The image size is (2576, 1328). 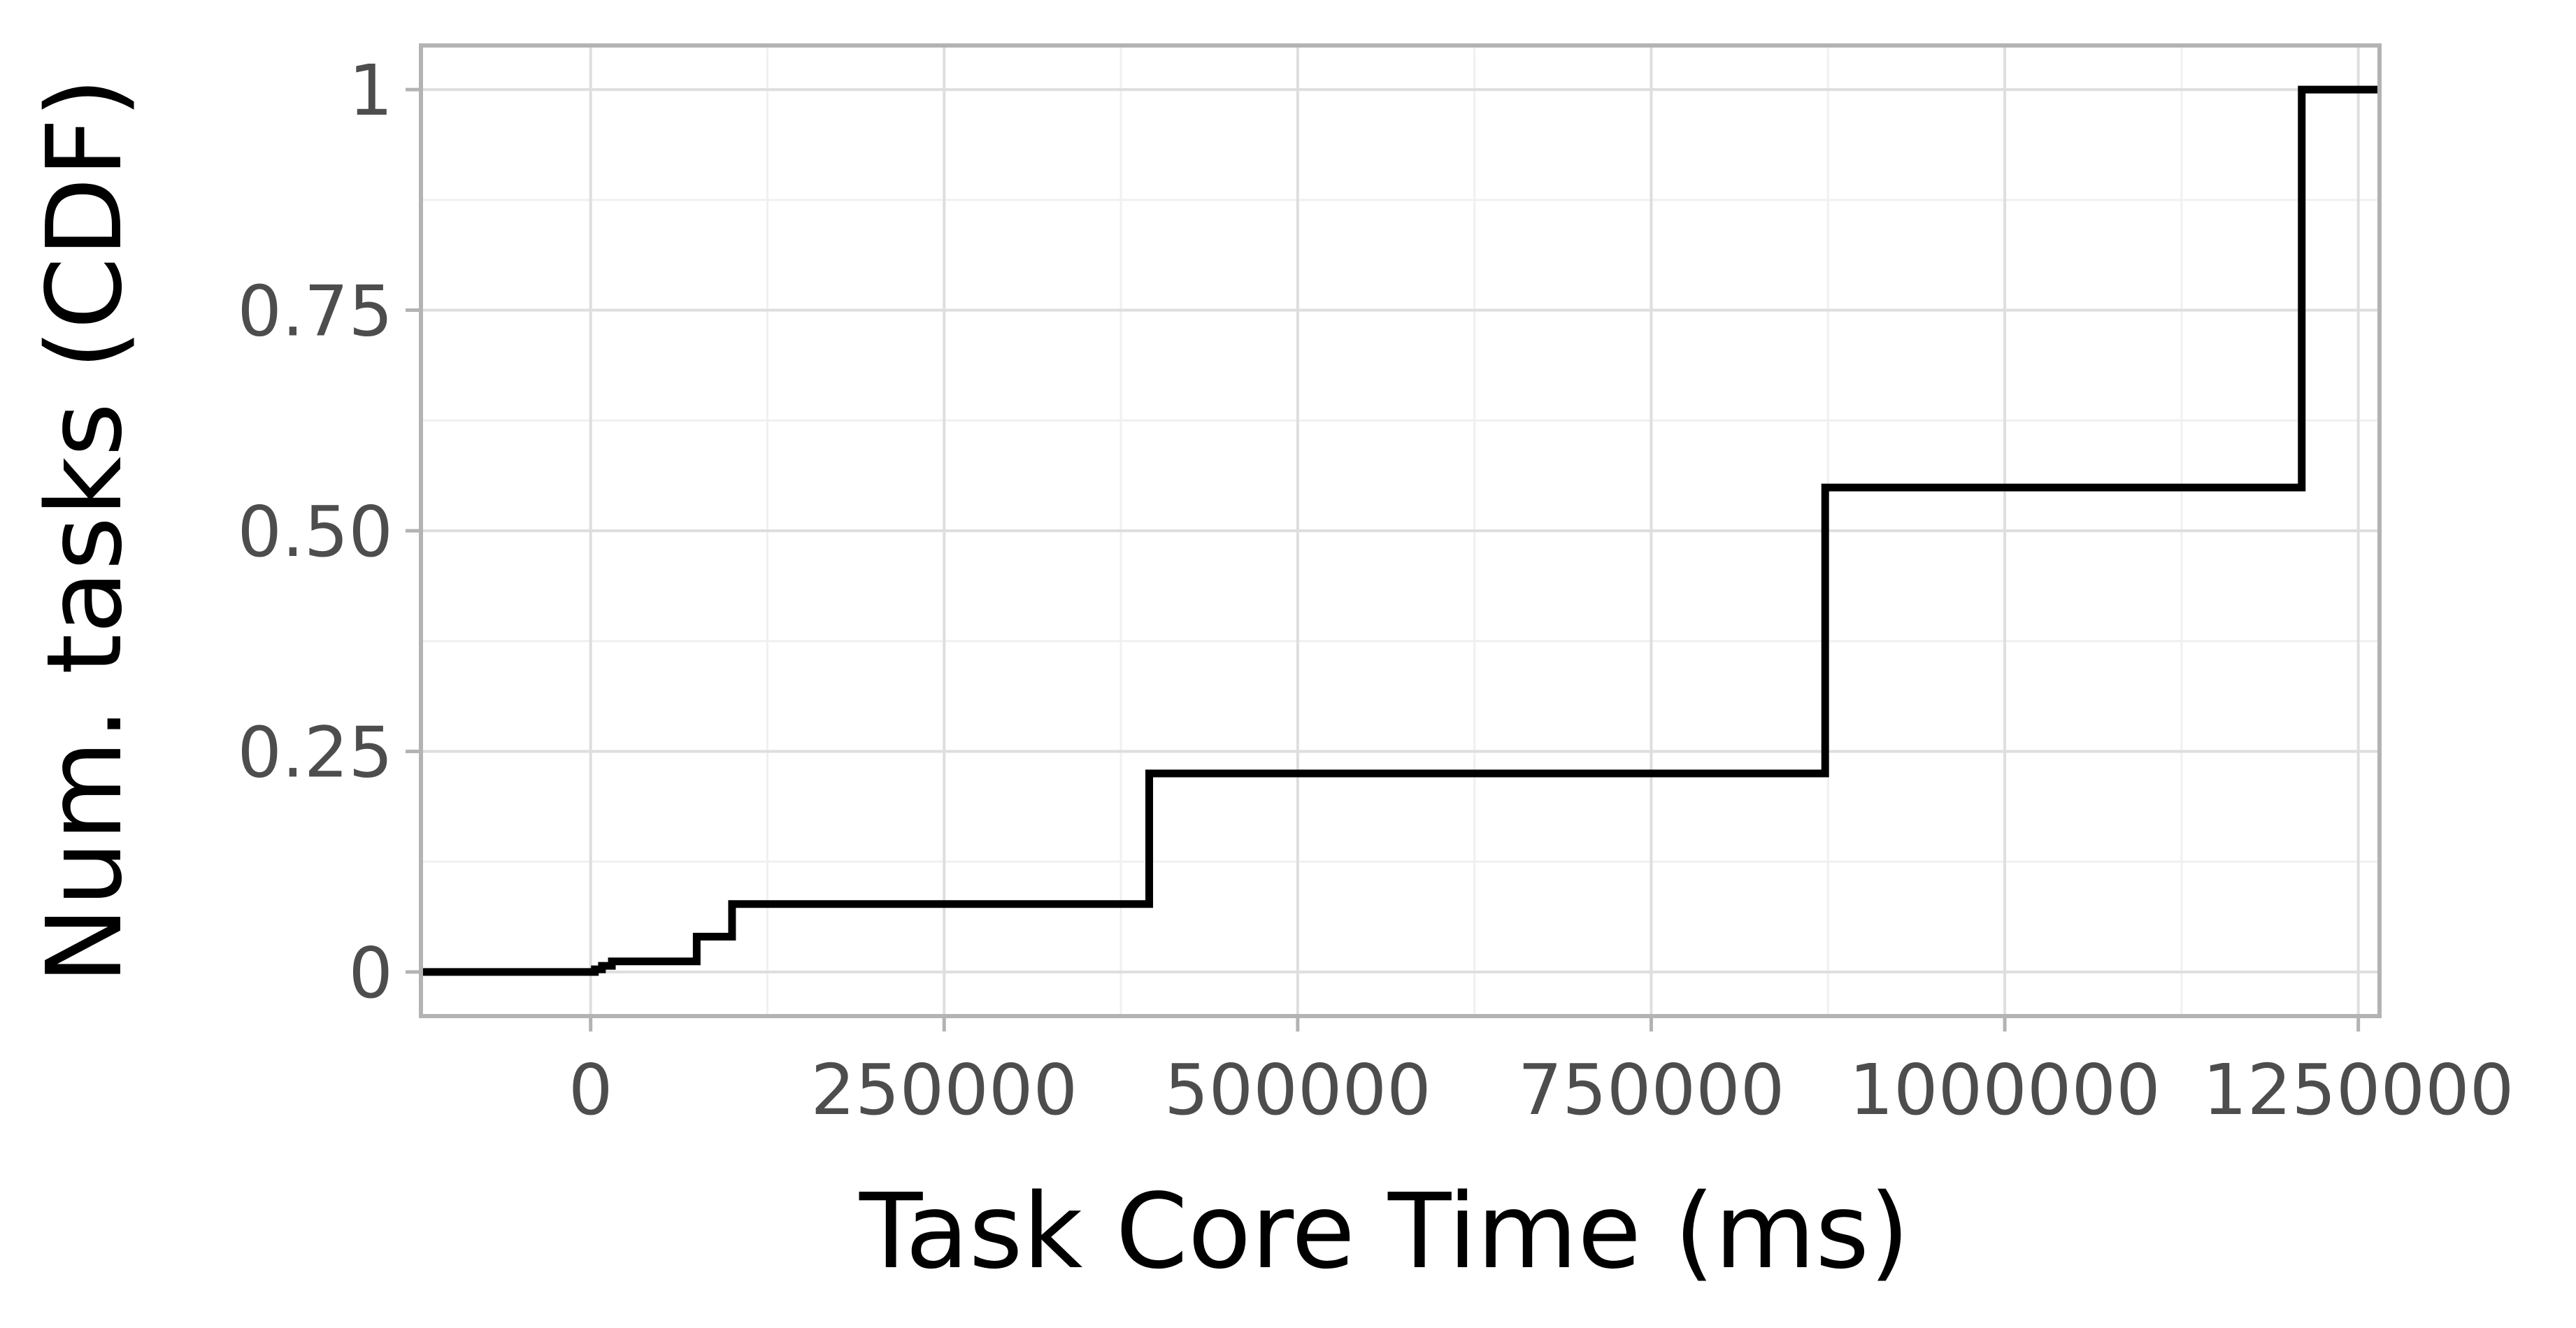 What do you see at coordinates (315, 752) in the screenshot?
I see `y-tick-label: 0.25` at bounding box center [315, 752].